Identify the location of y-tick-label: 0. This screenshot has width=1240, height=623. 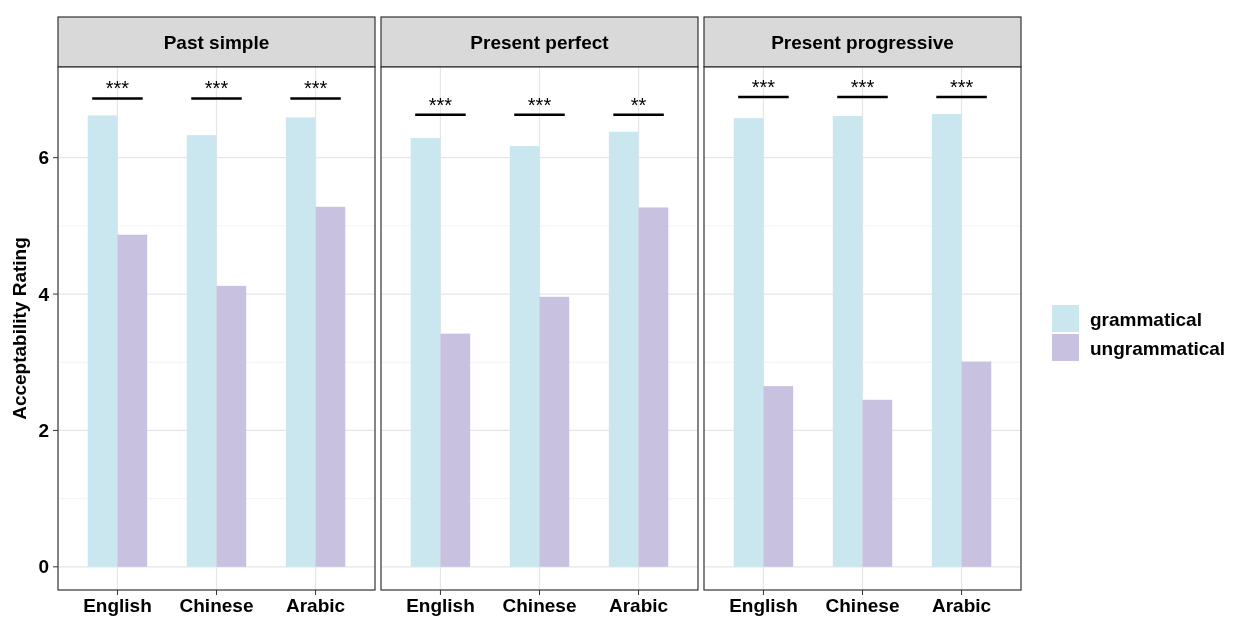
(43, 567).